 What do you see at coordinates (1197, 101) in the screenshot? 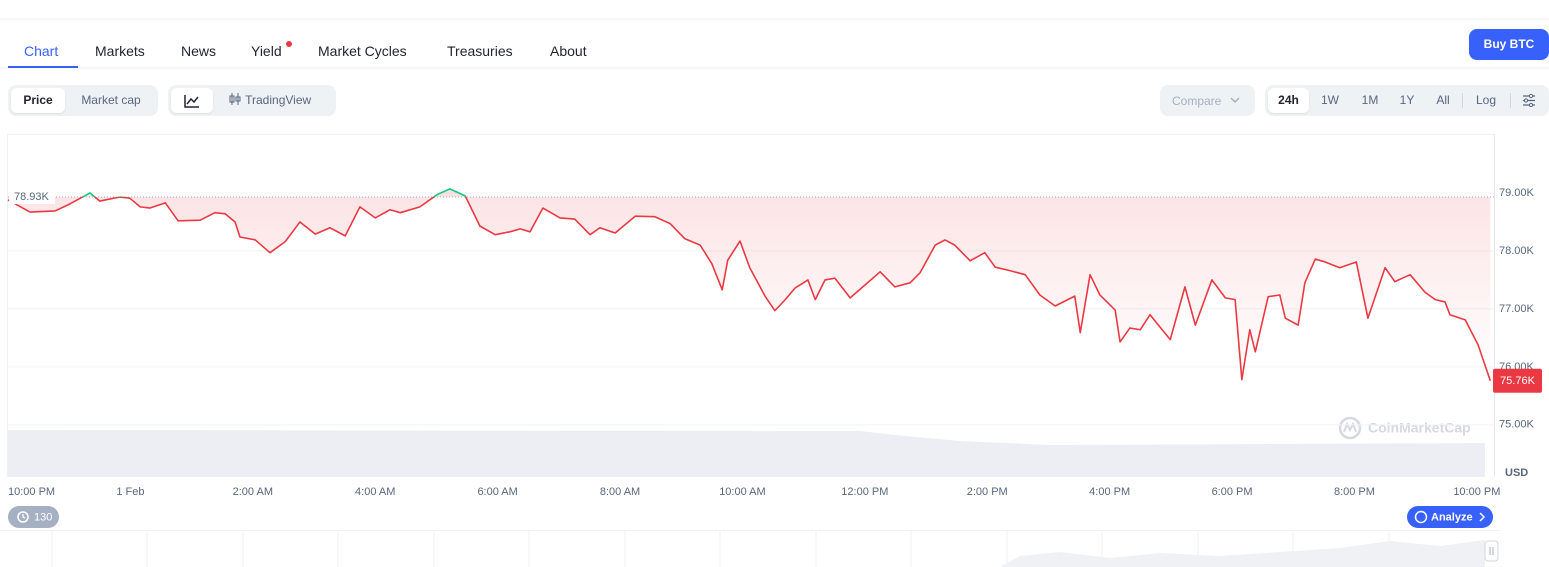
I see `compare-label: Compare` at bounding box center [1197, 101].